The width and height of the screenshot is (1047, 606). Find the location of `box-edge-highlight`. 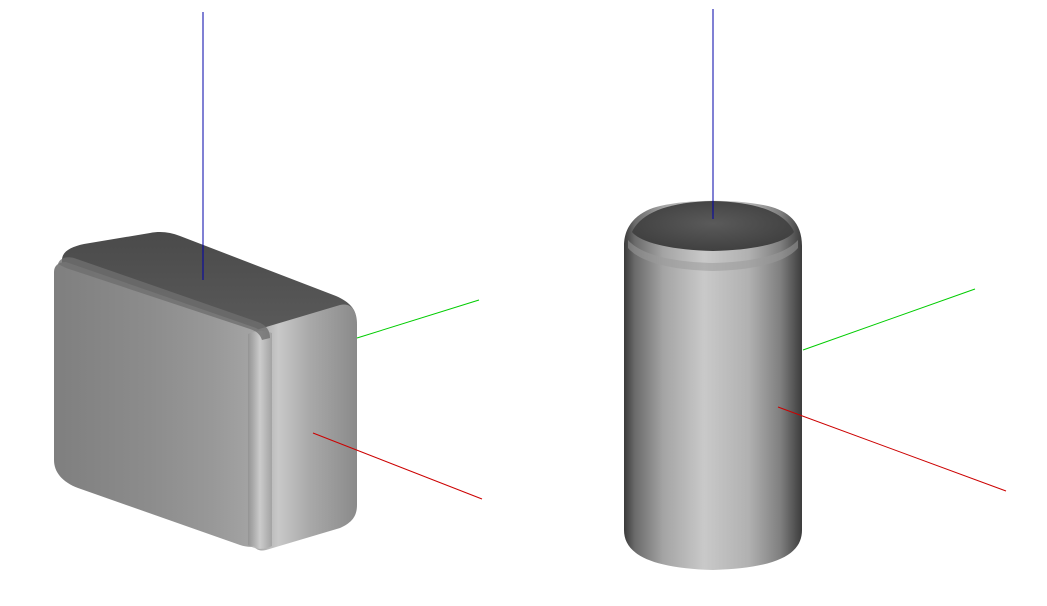

box-edge-highlight is located at coordinates (260, 439).